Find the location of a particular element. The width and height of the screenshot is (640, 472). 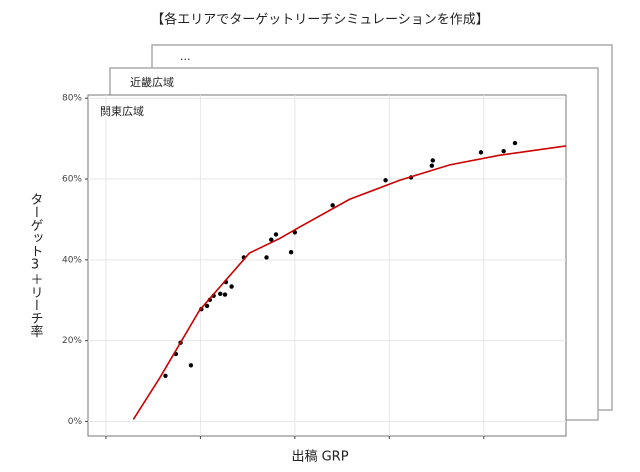

chart-title: 【各エリアでターゲットリーチシミュレーションを作成】 is located at coordinates (319, 20).